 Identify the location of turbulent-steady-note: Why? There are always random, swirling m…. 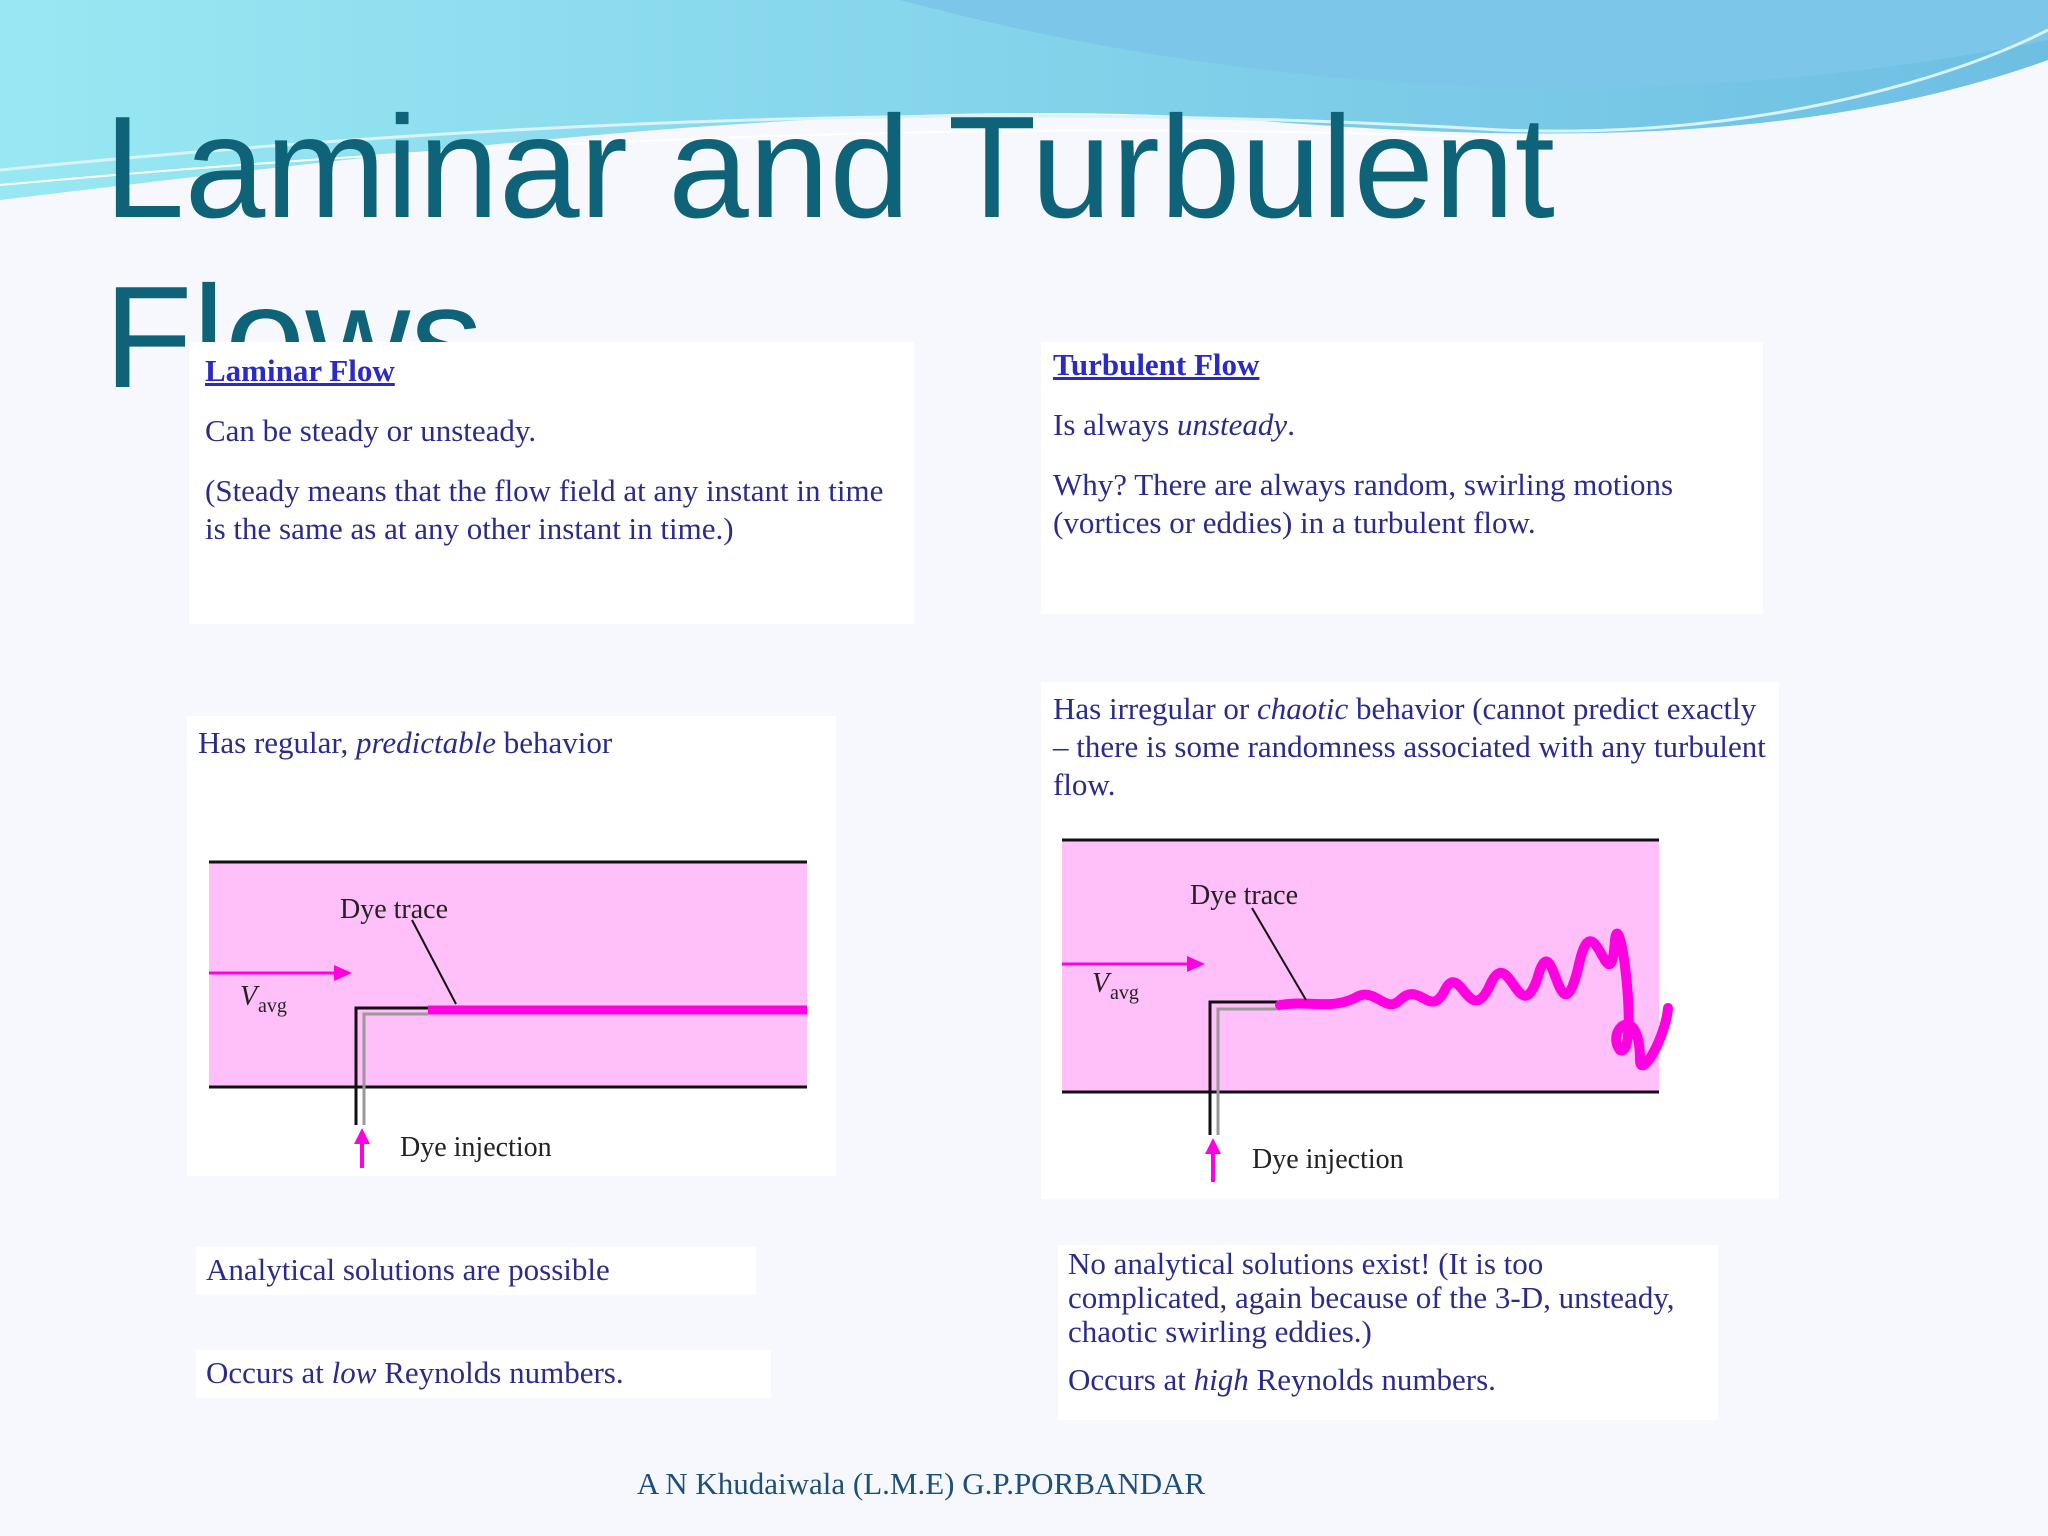
(1363, 503).